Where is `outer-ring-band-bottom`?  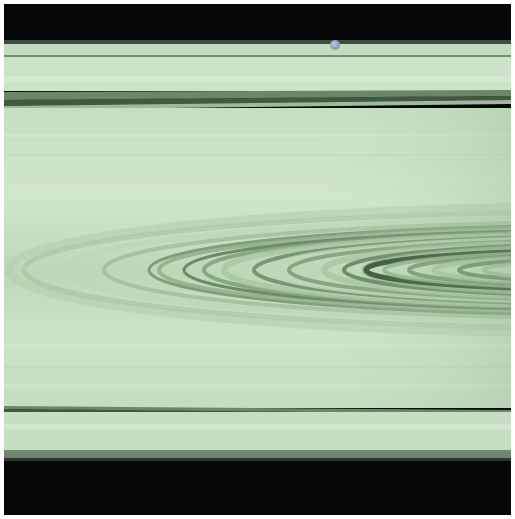 outer-ring-band-bottom is located at coordinates (257, 433).